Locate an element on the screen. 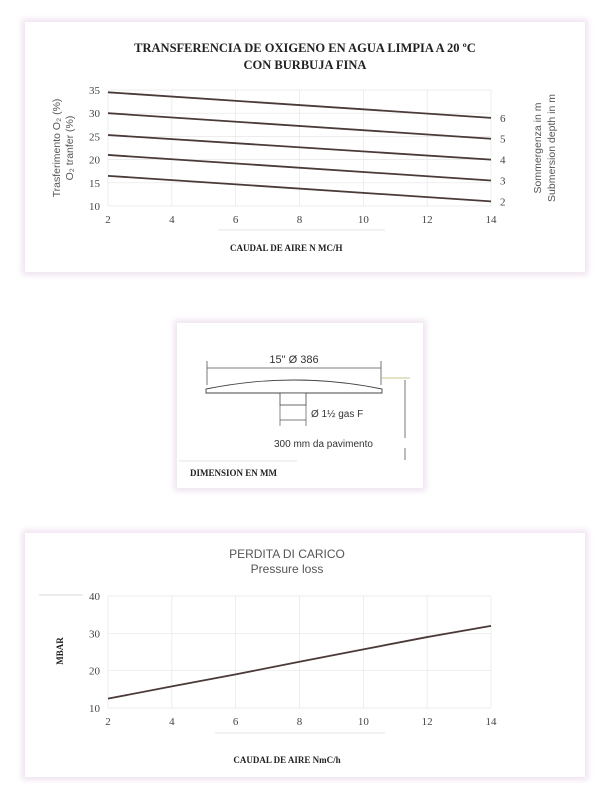 The width and height of the screenshot is (600, 808). y-tick-label: 25 is located at coordinates (95, 137).